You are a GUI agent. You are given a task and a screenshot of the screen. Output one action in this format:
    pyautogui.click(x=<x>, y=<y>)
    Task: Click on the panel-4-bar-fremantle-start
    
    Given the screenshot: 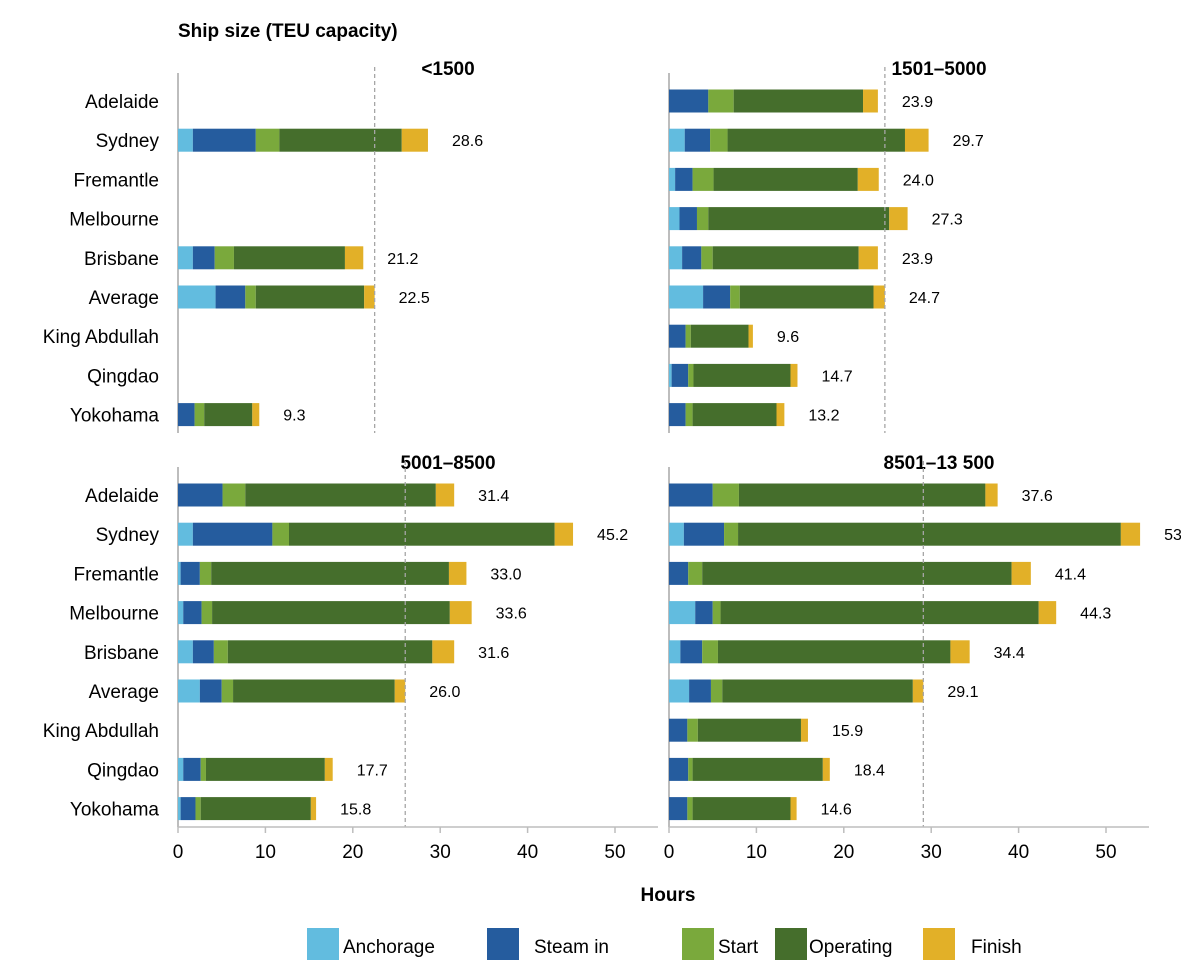 What is the action you would take?
    pyautogui.click(x=695, y=573)
    